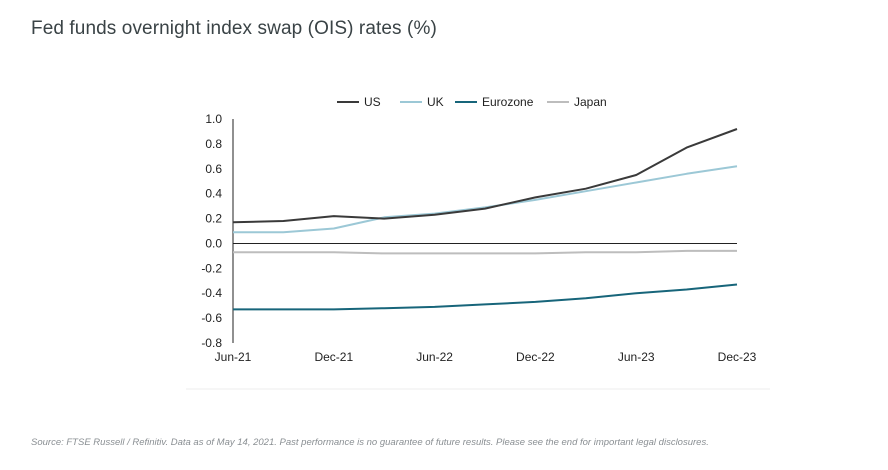 The image size is (888, 470). Describe the element at coordinates (217, 231) in the screenshot. I see `y-axis: 1.0 0.8 0.6 0.4 0.2 0.0 -0.2 -0.4 -0.6 -0.8` at that location.